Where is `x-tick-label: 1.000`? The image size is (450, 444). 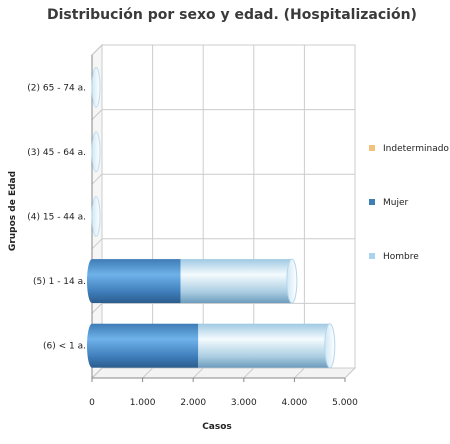
x-tick-label: 1.000 is located at coordinates (143, 403).